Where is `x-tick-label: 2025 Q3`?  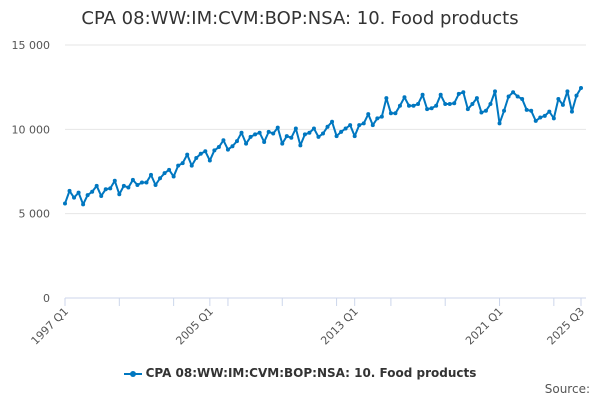
x-tick-label: 2025 Q3 is located at coordinates (566, 326).